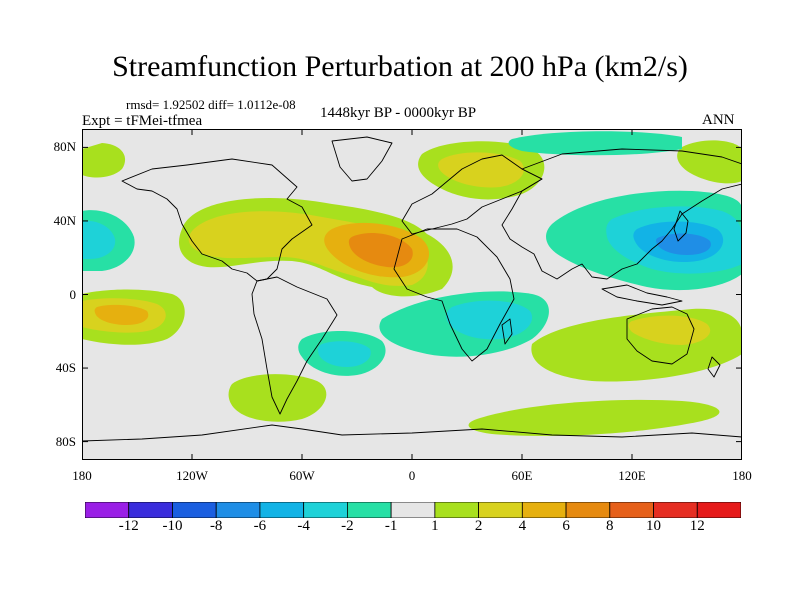 Image resolution: width=800 pixels, height=600 pixels. I want to click on anomaly-southwest-atlantic-core, so click(344, 354).